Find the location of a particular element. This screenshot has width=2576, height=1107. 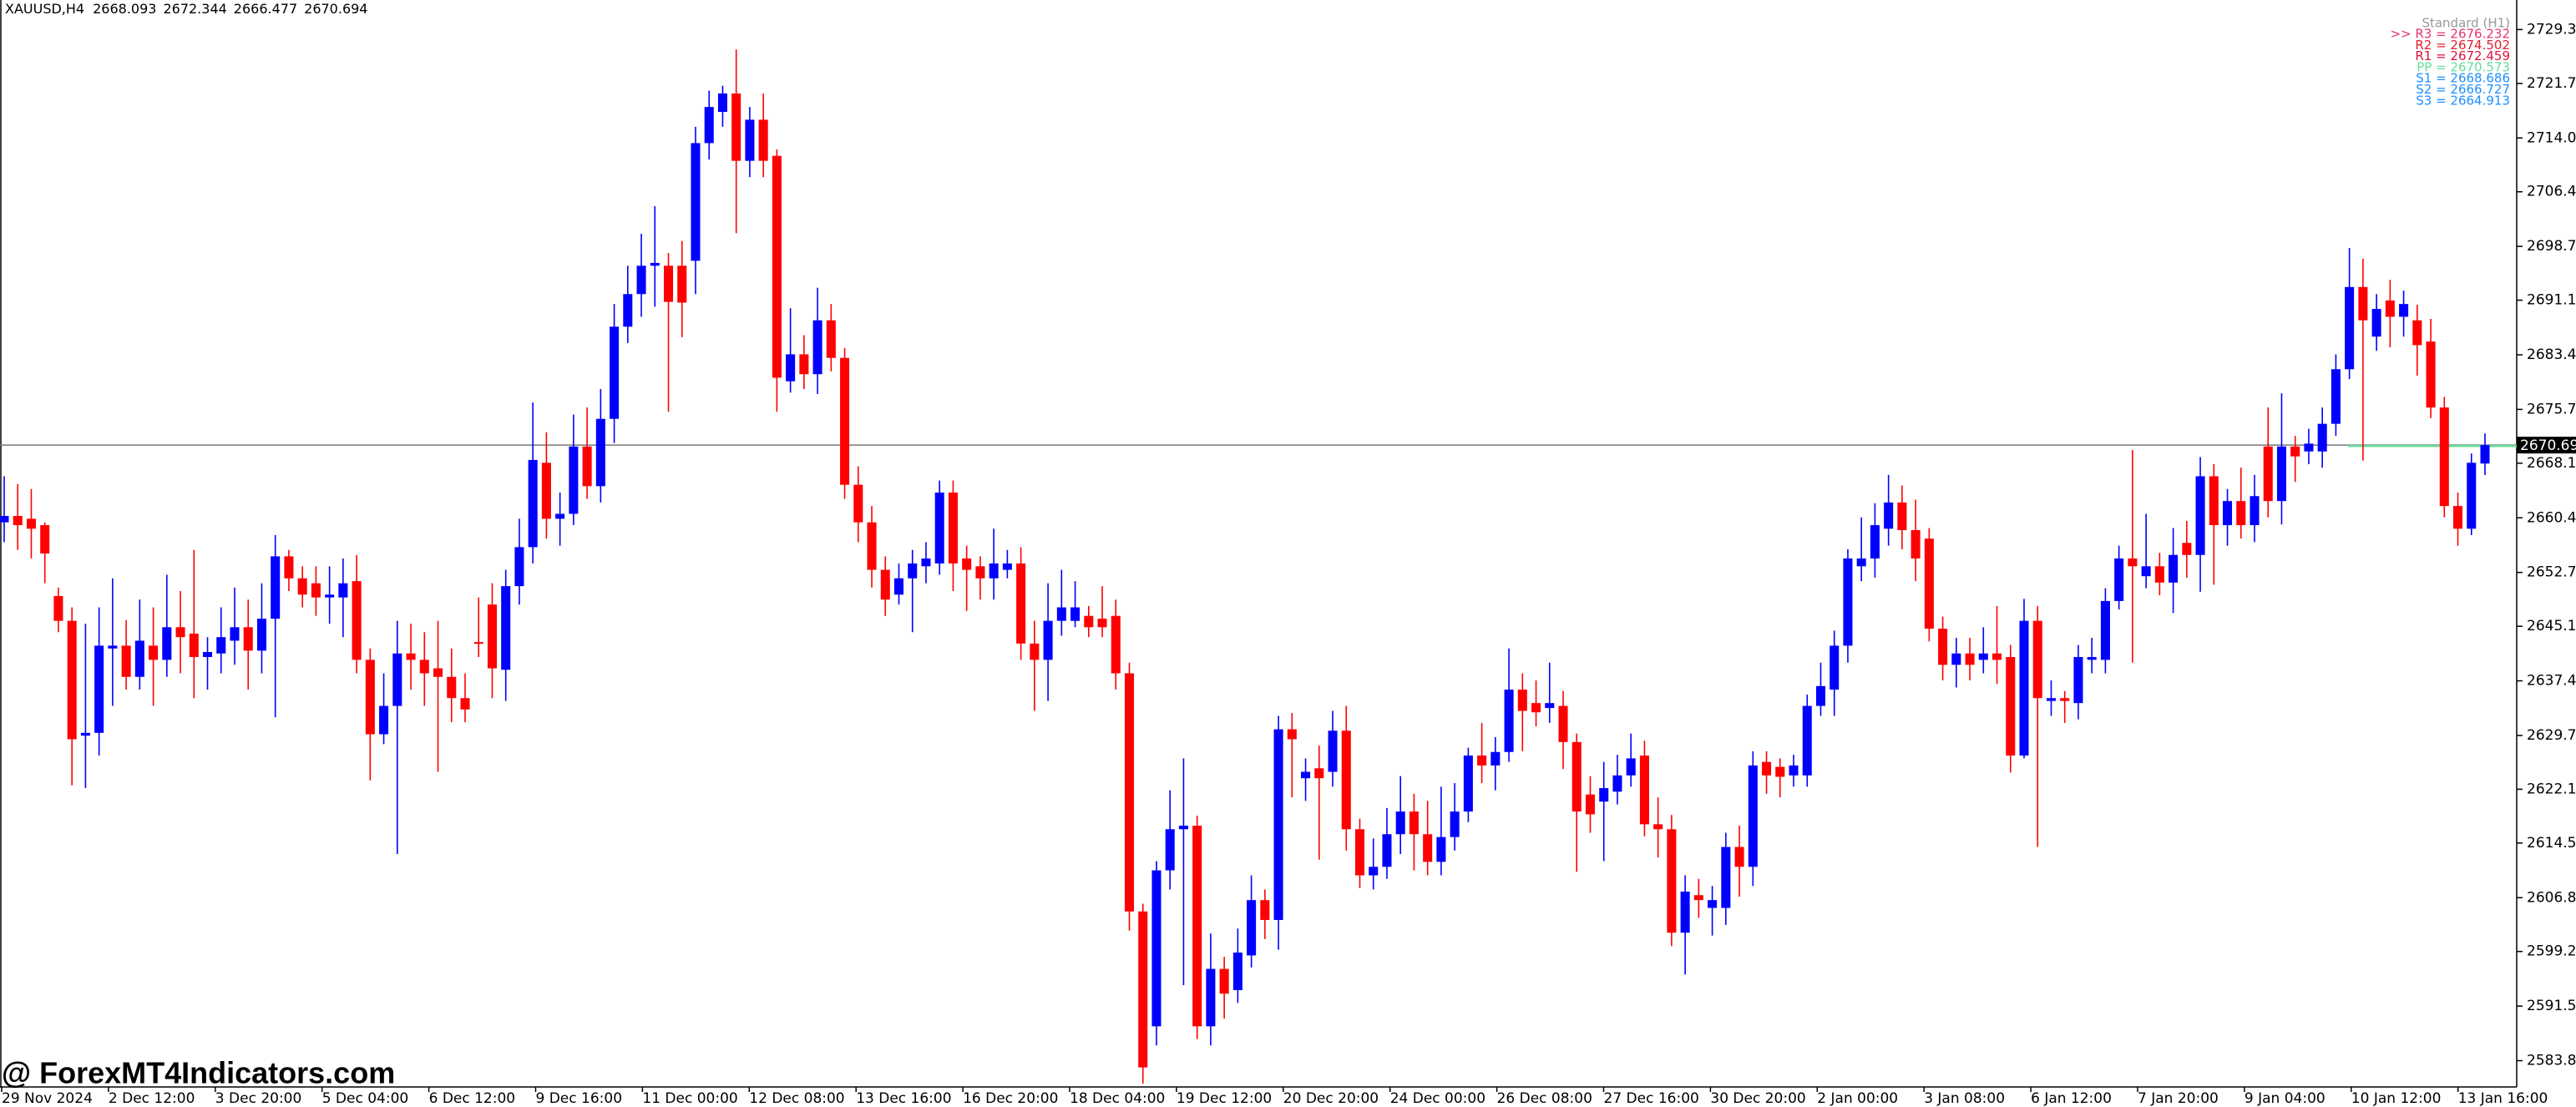

header-open: 2668.093 is located at coordinates (124, 9).